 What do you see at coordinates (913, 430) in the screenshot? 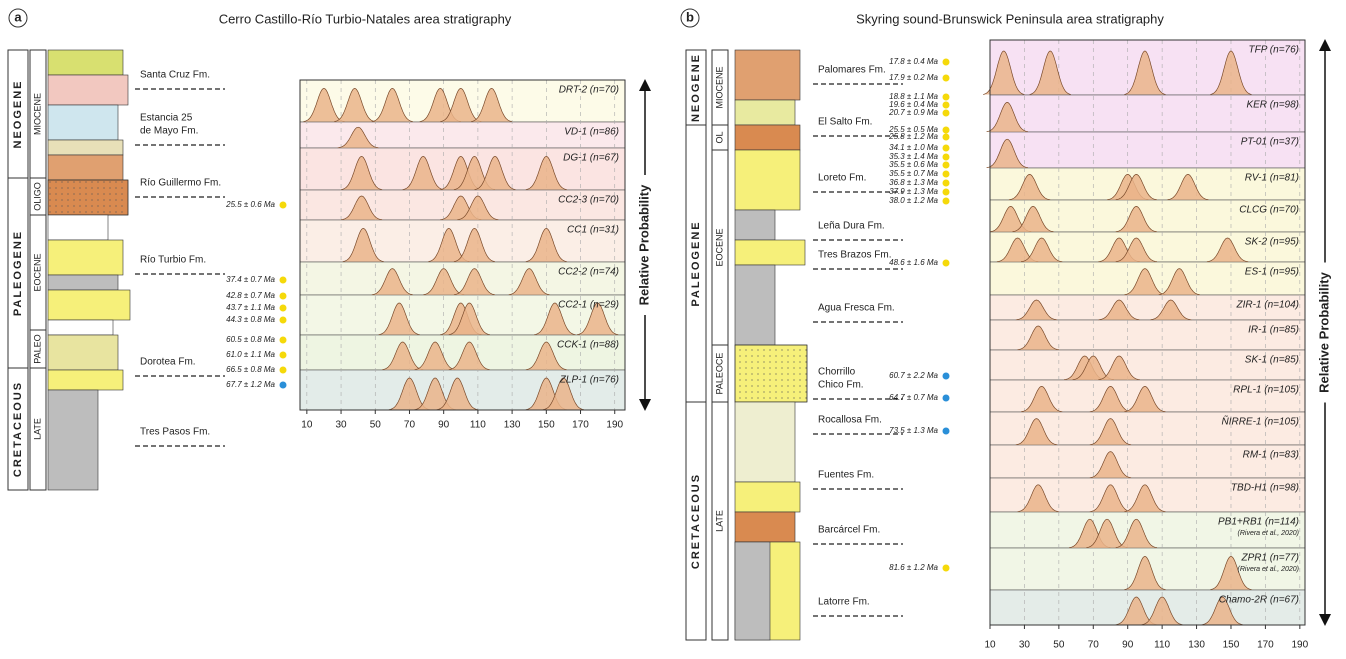
I see `age-label: 73.5 ± 1.3 Ma` at bounding box center [913, 430].